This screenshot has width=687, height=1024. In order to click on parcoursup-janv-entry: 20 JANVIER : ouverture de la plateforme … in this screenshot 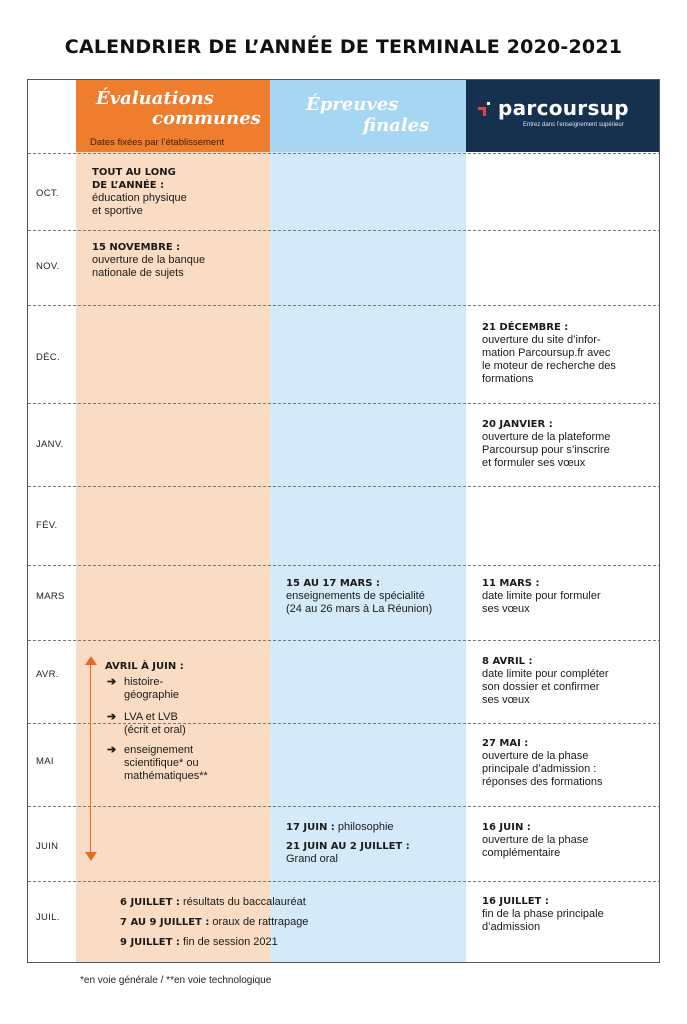, I will do `click(546, 444)`.